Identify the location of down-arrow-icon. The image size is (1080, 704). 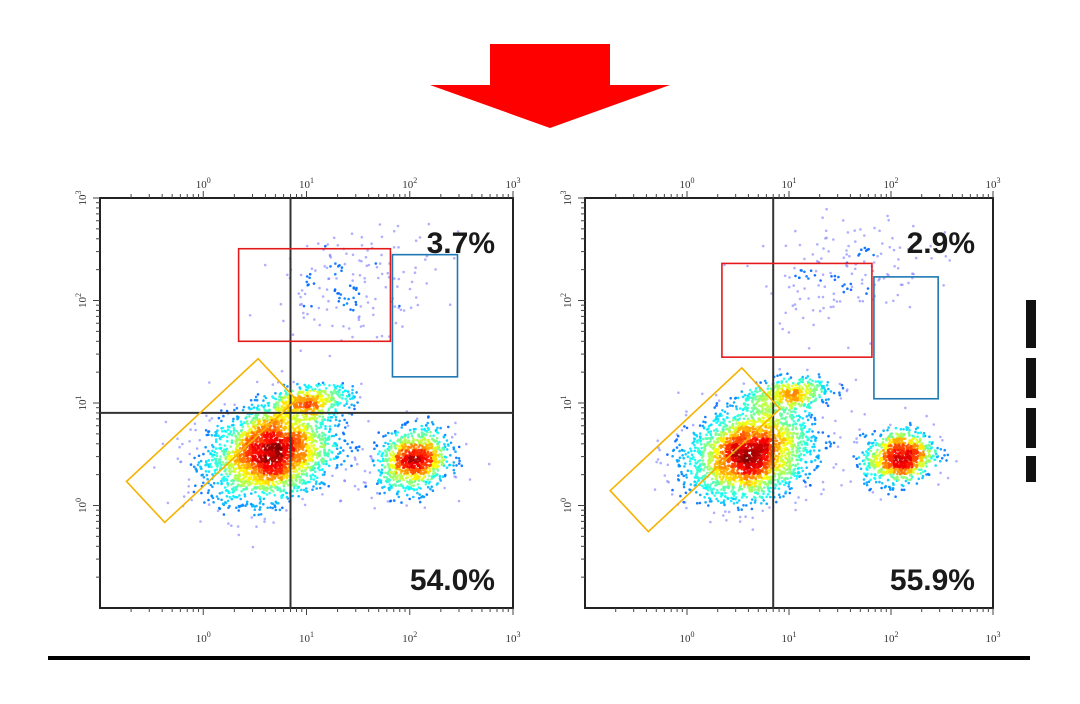
(550, 86).